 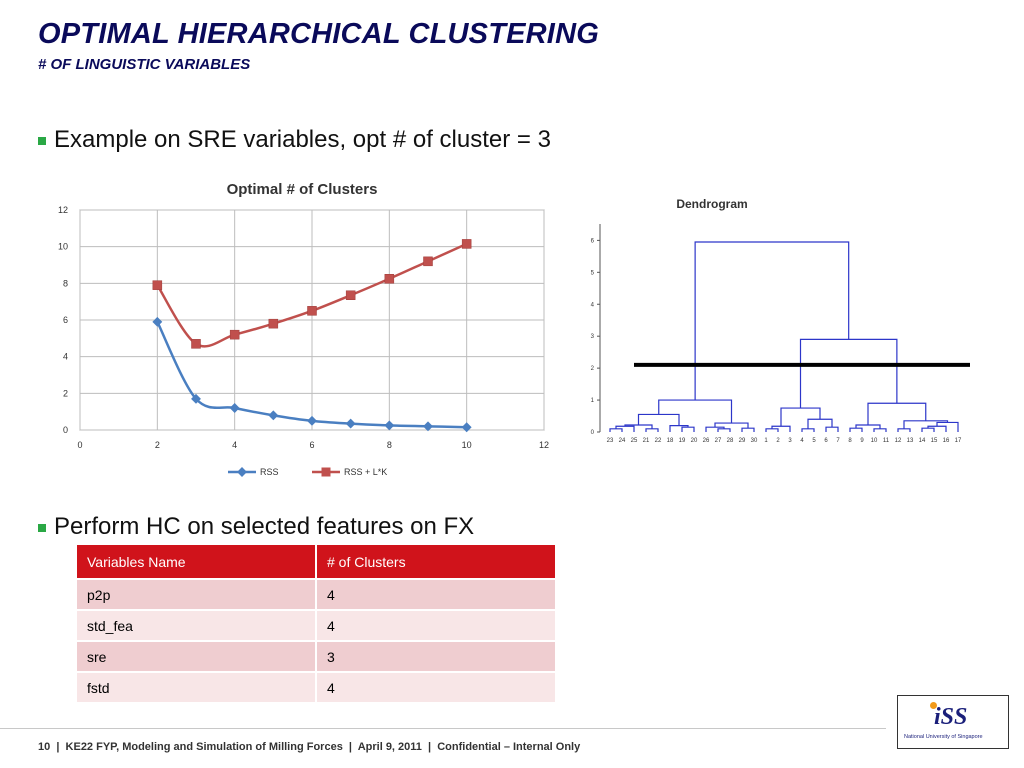 What do you see at coordinates (63, 247) in the screenshot?
I see `y-tick-label: 10` at bounding box center [63, 247].